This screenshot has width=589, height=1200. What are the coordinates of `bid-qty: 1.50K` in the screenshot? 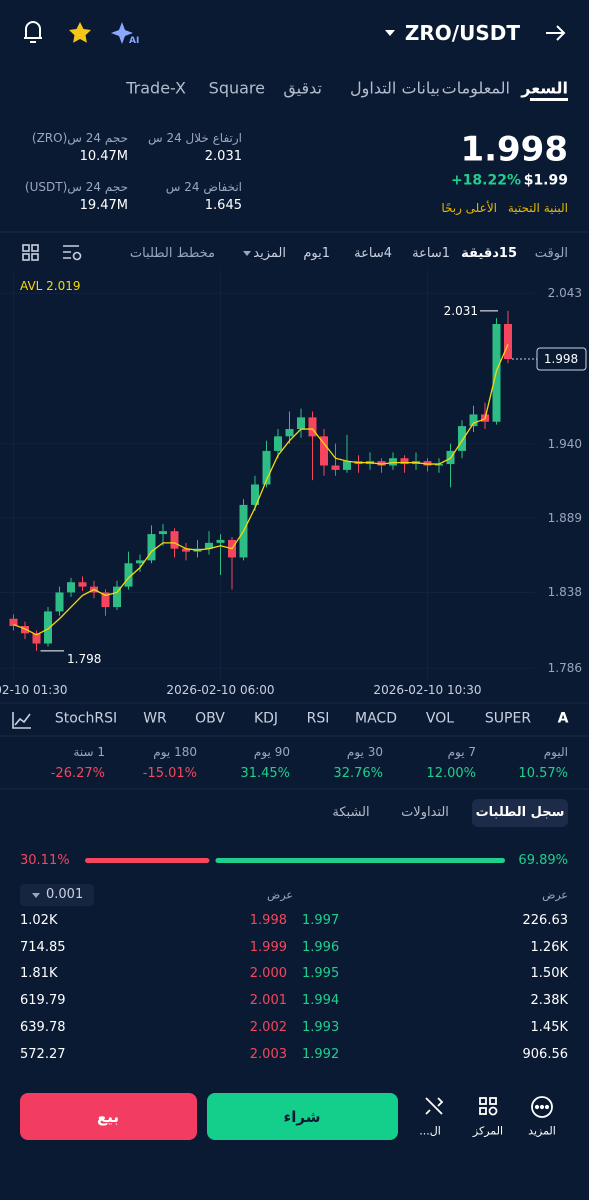 It's located at (549, 974).